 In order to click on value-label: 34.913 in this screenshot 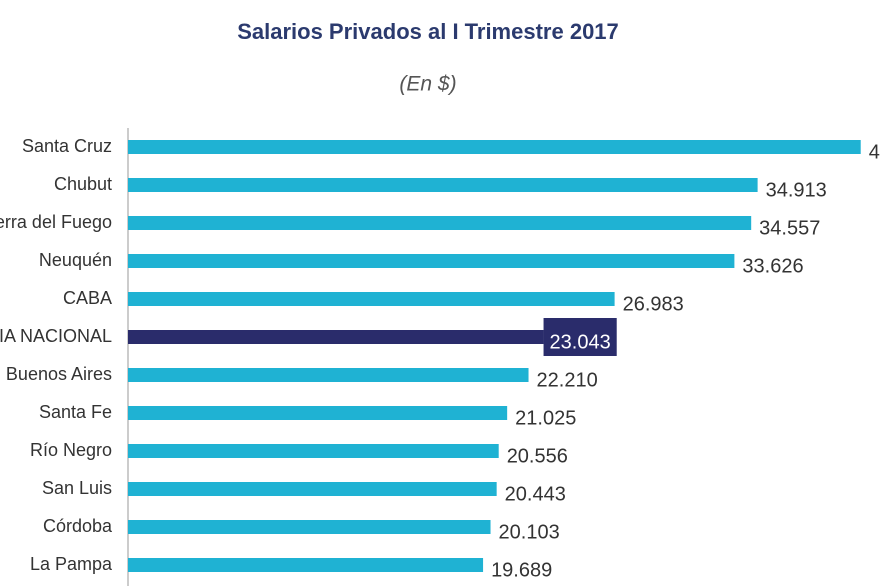, I will do `click(796, 190)`.